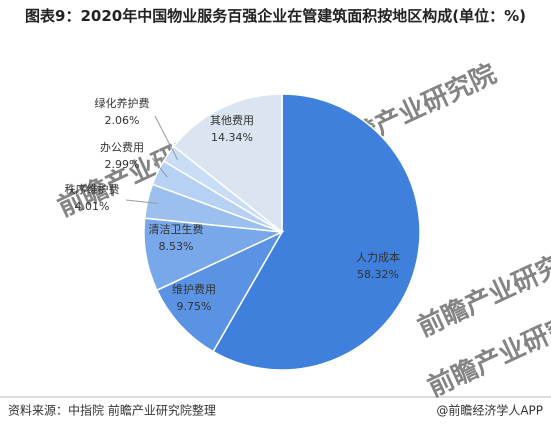  I want to click on chart-title: 图表9：2020年中国物业服务百强企业在管建筑面积按地区构成(单位：%), so click(275, 16).